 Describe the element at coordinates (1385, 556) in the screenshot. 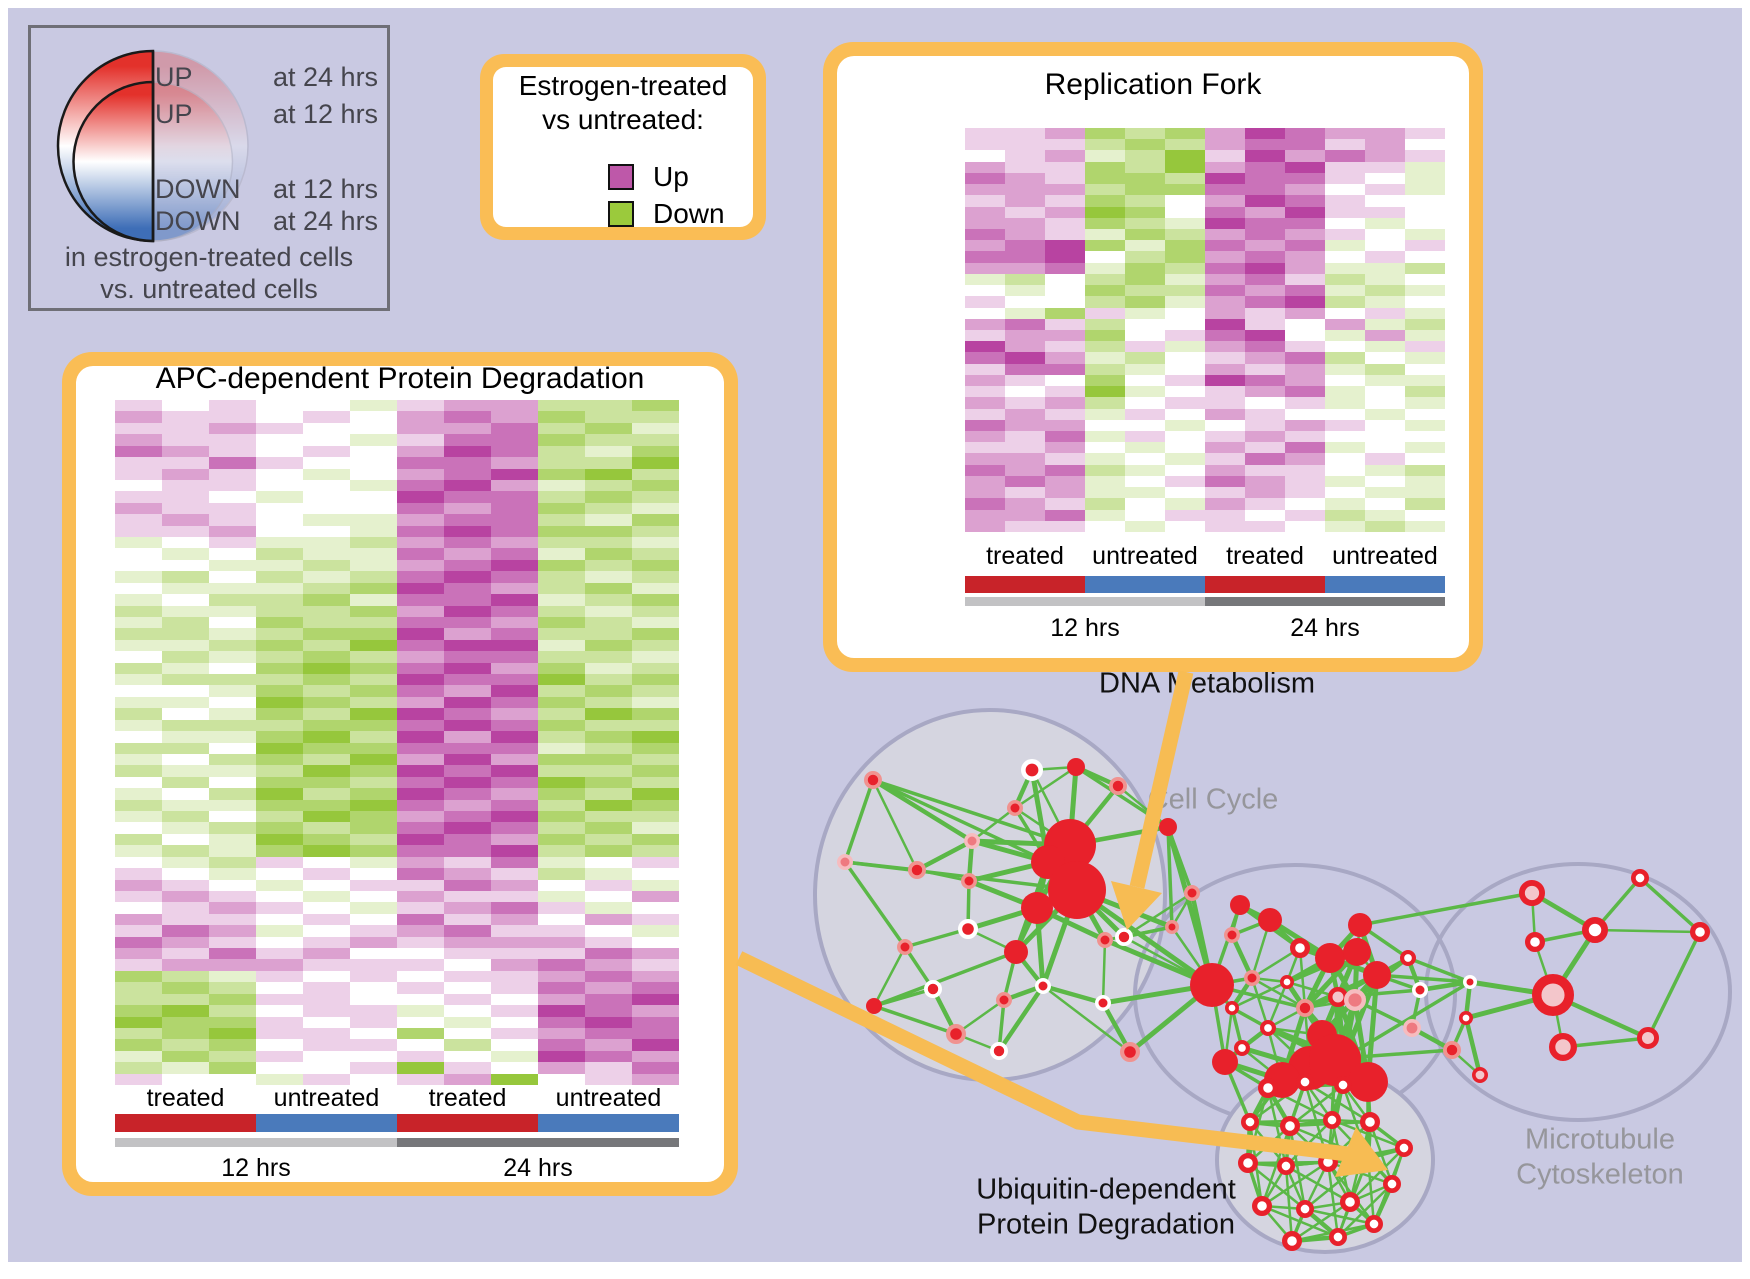

I see `treatment-group-label: untreated` at that location.